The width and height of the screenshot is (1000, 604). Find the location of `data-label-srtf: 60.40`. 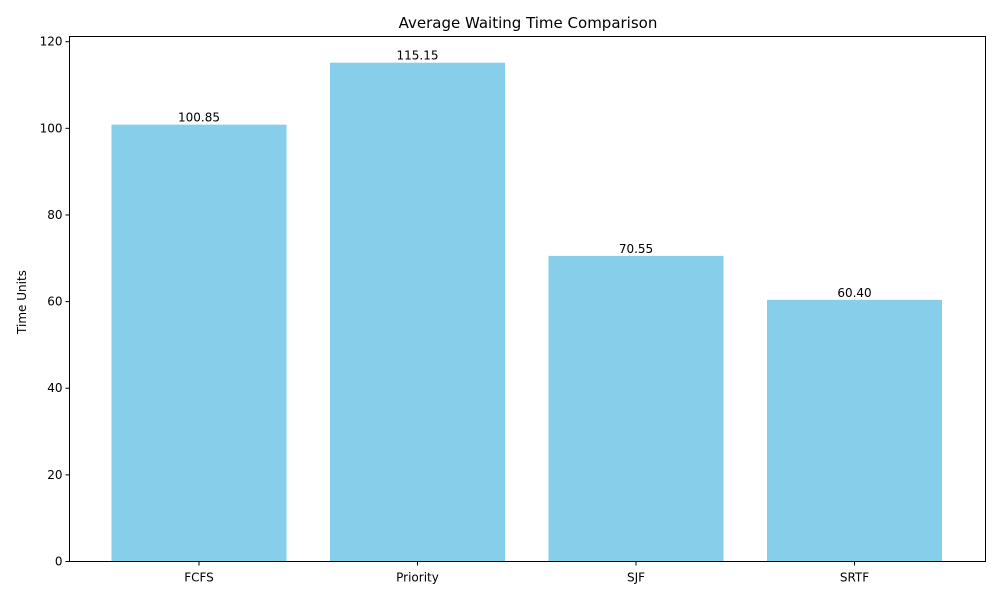

data-label-srtf: 60.40 is located at coordinates (854, 293).